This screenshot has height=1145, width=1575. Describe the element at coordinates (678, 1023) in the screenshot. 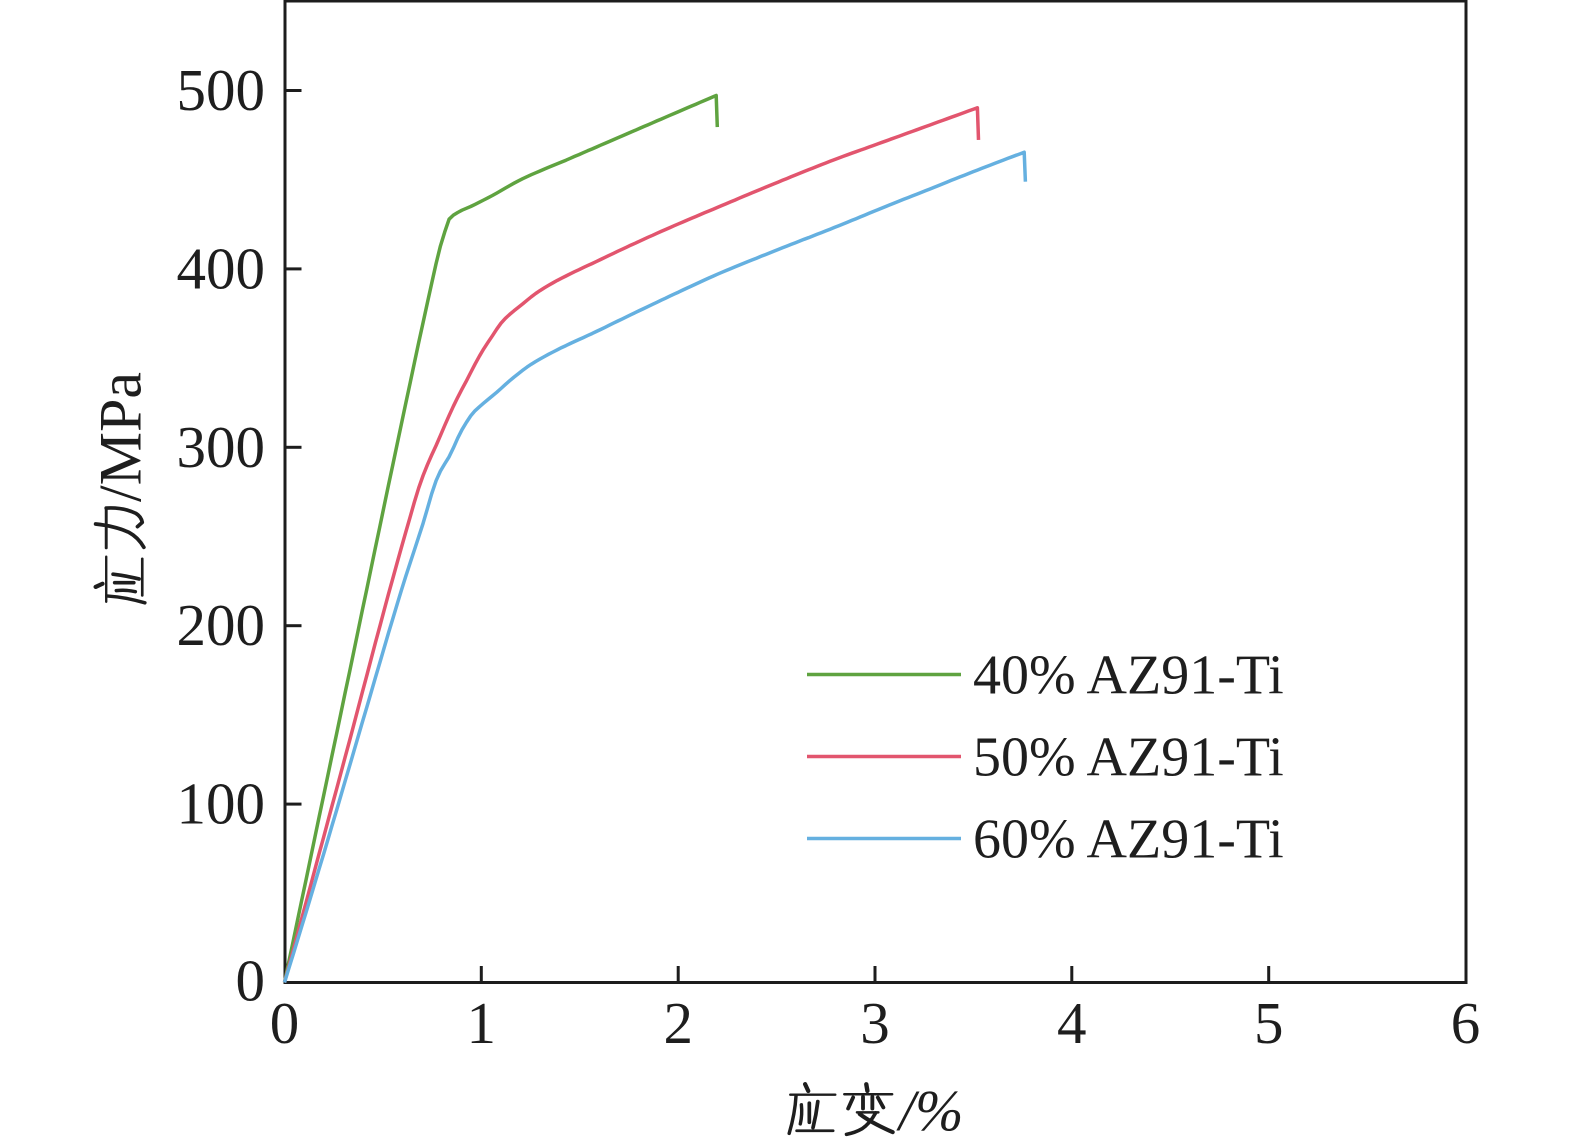

I see `svg-text: 2` at that location.